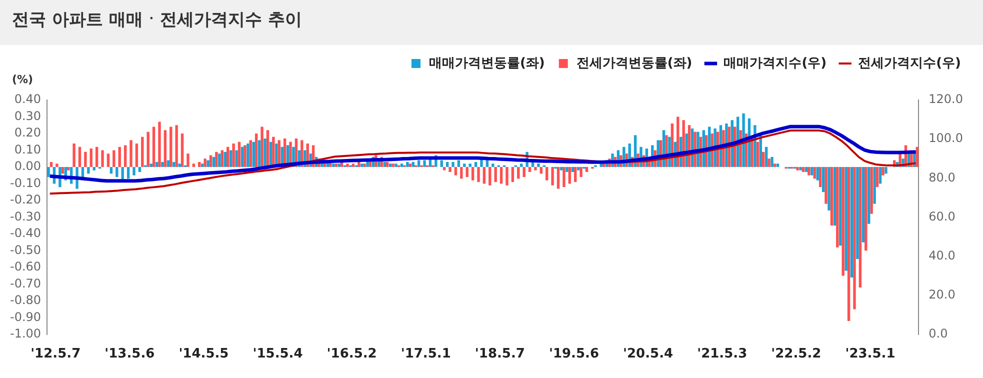  What do you see at coordinates (28, 99) in the screenshot?
I see `y-tick-label: 0.40` at bounding box center [28, 99].